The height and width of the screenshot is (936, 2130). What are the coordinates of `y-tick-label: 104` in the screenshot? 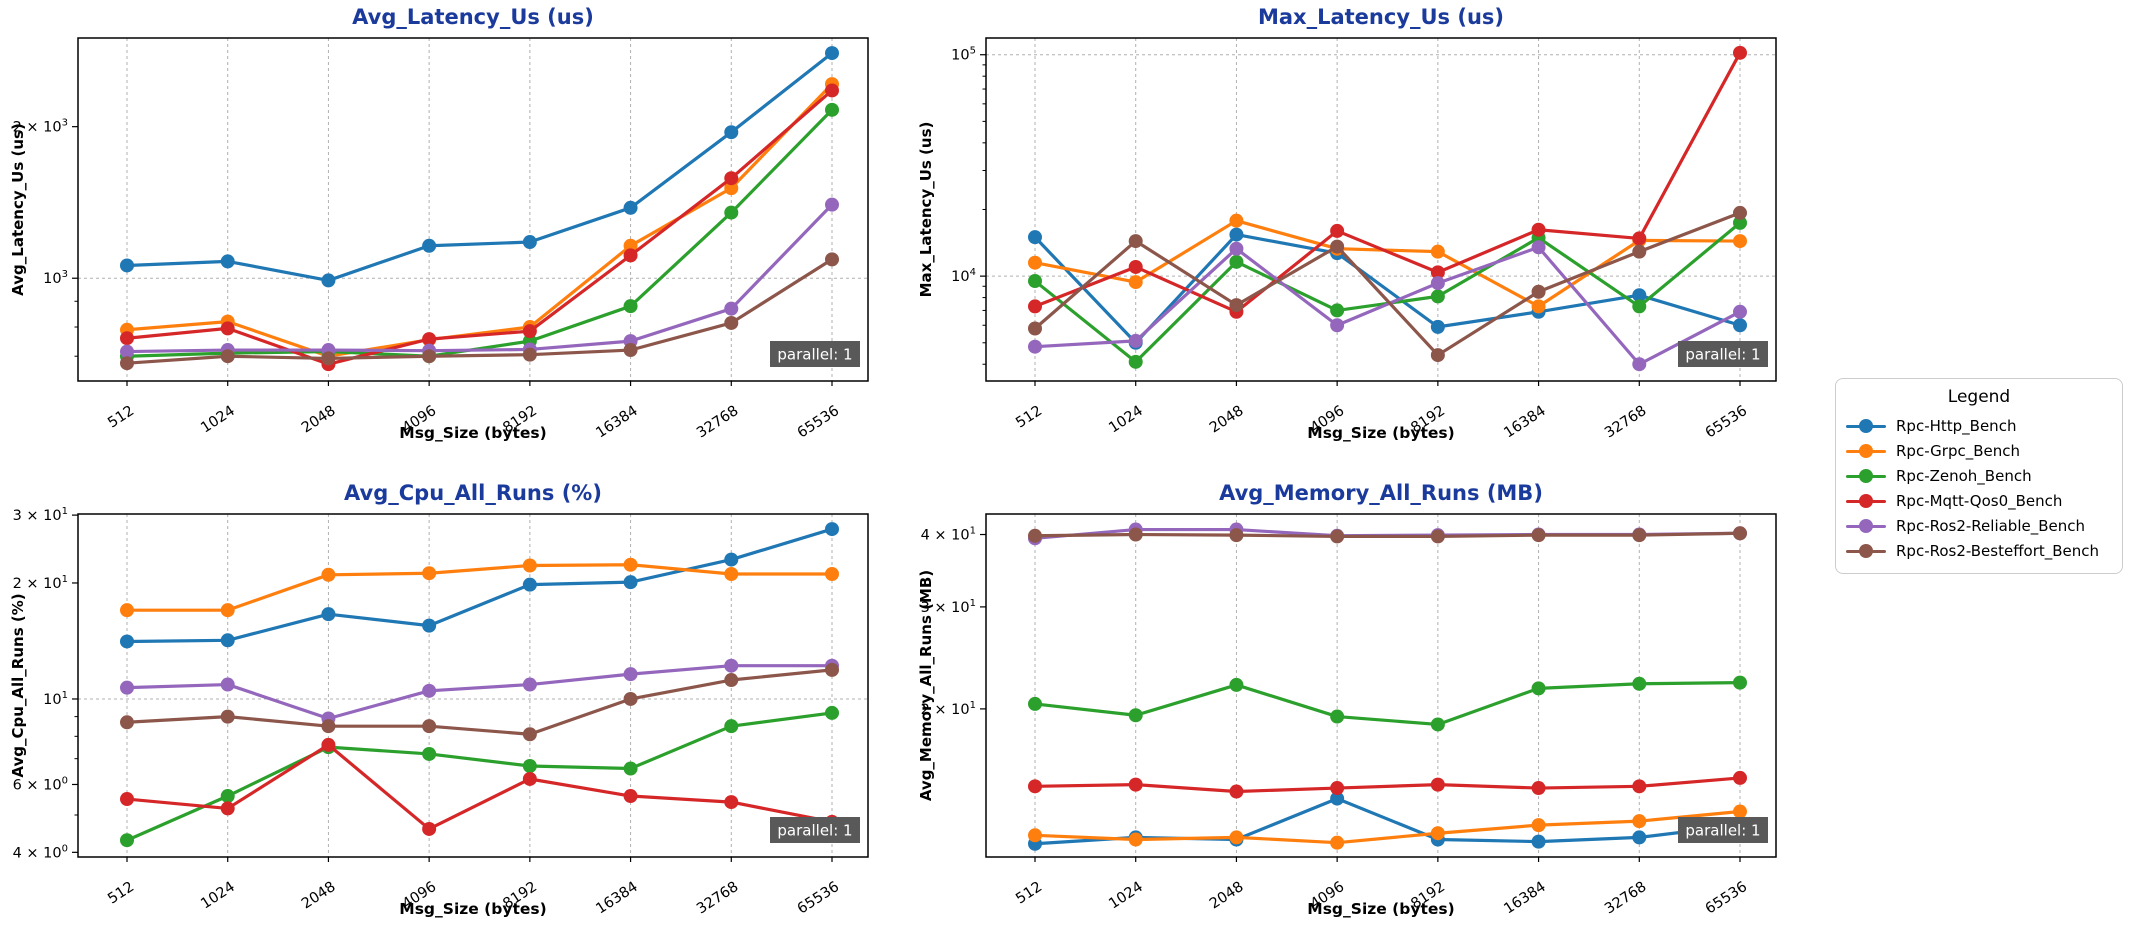 It's located at (963, 276).